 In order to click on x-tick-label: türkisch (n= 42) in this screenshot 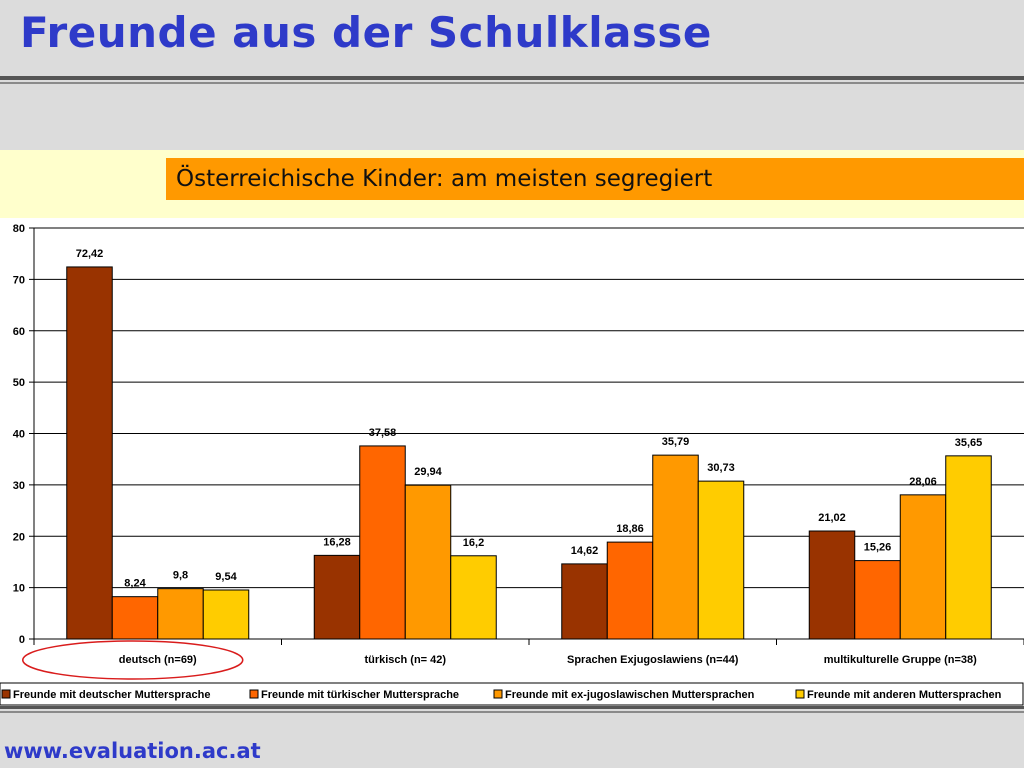, I will do `click(405, 660)`.